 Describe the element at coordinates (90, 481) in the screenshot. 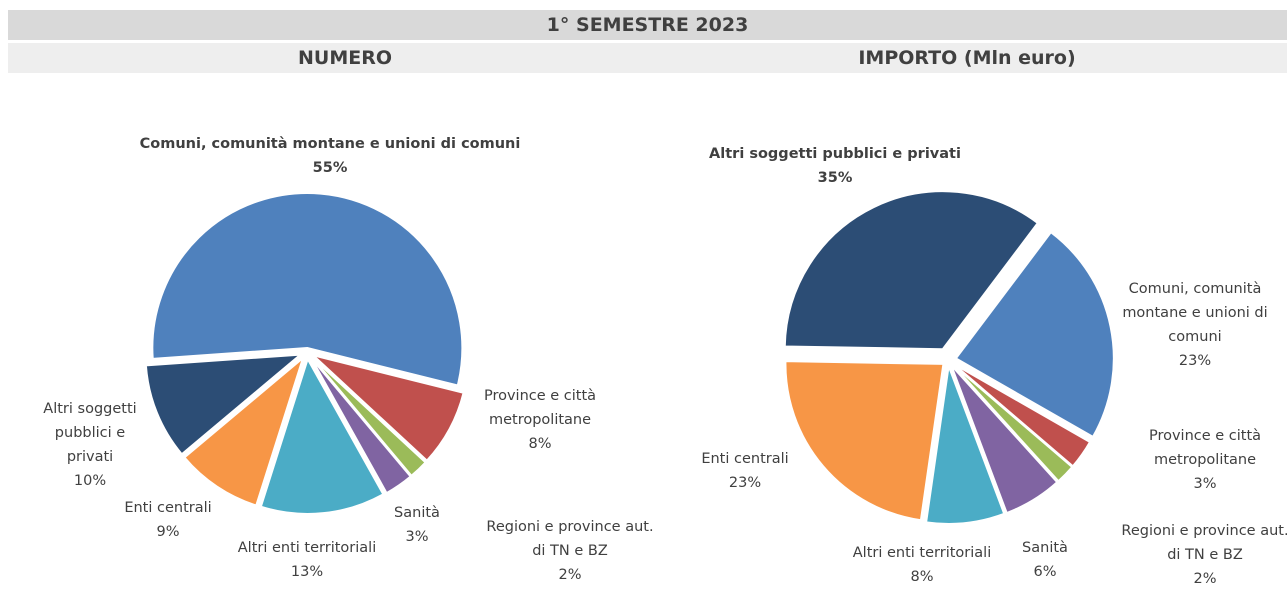

I see `value-label: 10%` at that location.